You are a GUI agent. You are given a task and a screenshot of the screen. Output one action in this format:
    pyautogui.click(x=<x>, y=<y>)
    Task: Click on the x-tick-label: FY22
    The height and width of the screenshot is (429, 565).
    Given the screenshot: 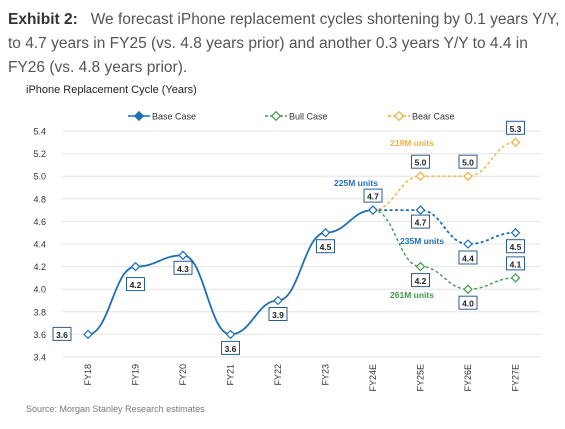 What is the action you would take?
    pyautogui.click(x=278, y=375)
    